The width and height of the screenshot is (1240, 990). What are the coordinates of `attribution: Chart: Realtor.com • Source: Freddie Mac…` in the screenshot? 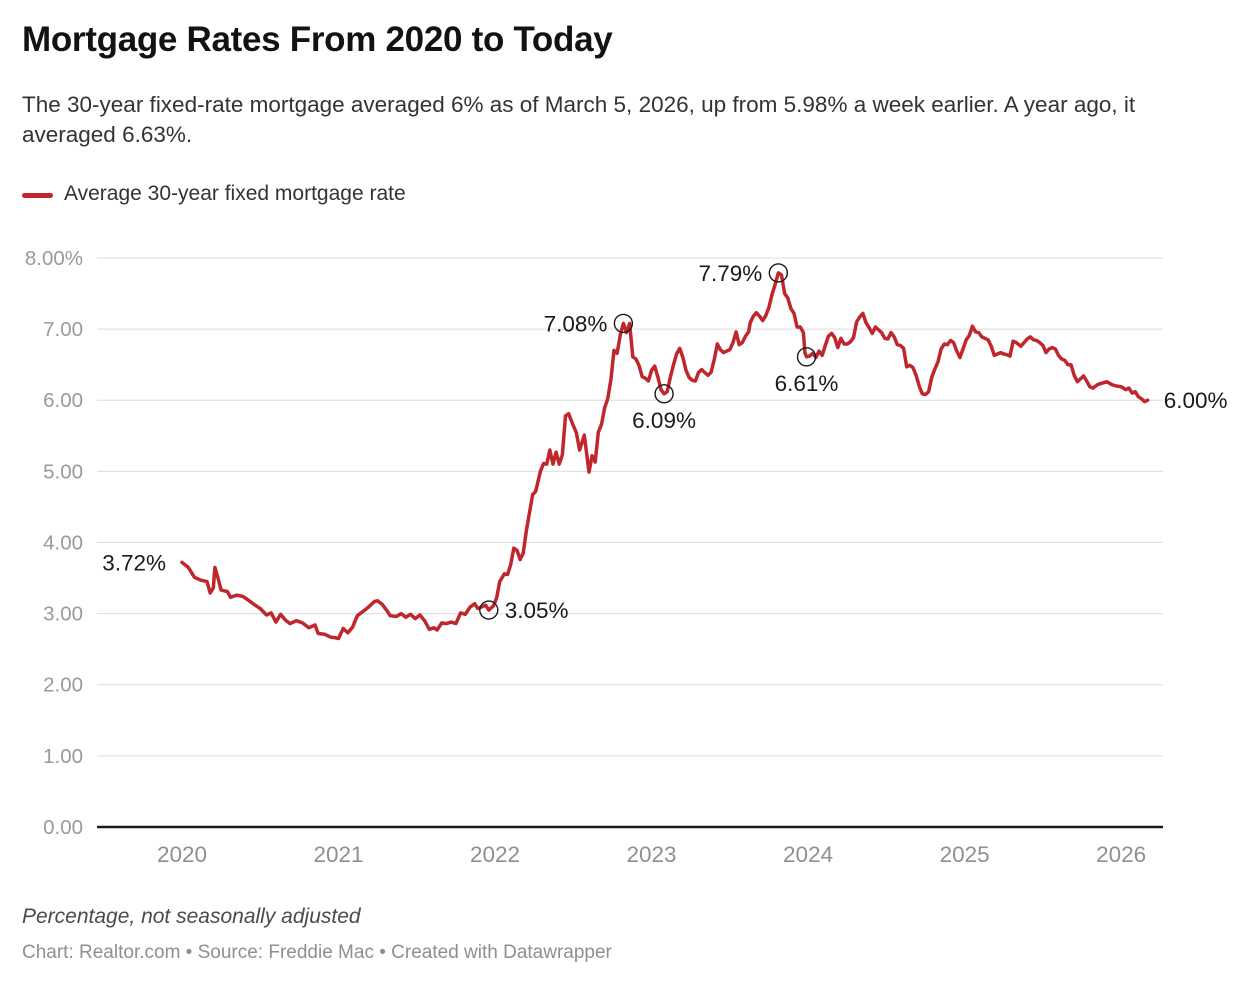 It's located at (317, 952).